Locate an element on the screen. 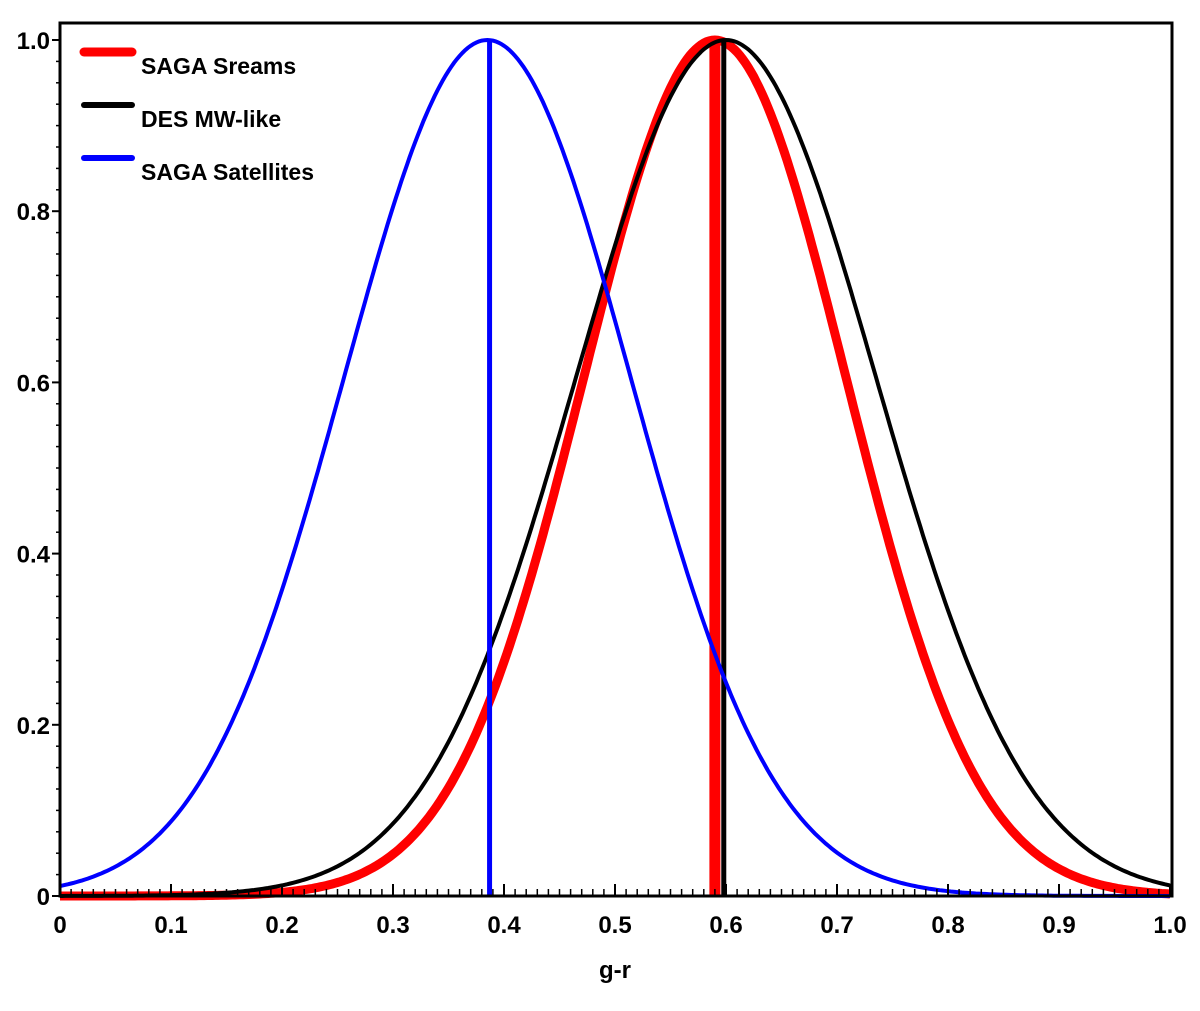 The height and width of the screenshot is (1011, 1200). y-tick-label: 0.8 is located at coordinates (33, 212).